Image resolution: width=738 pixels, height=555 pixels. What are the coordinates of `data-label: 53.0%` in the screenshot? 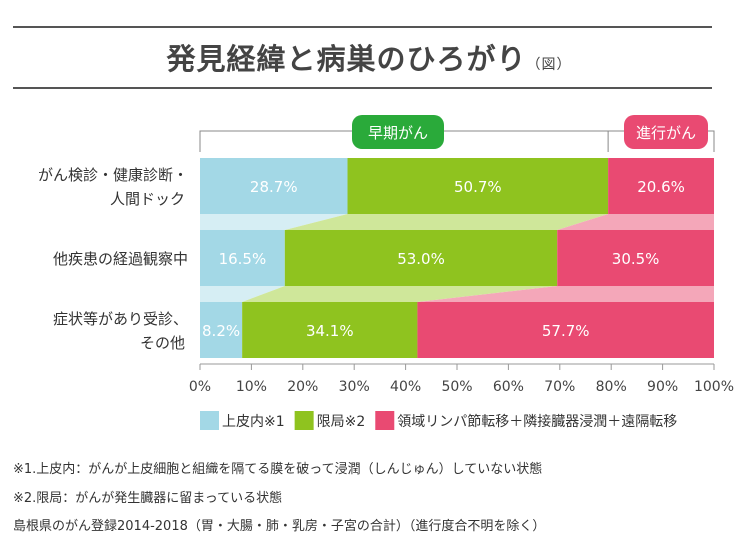 It's located at (421, 259).